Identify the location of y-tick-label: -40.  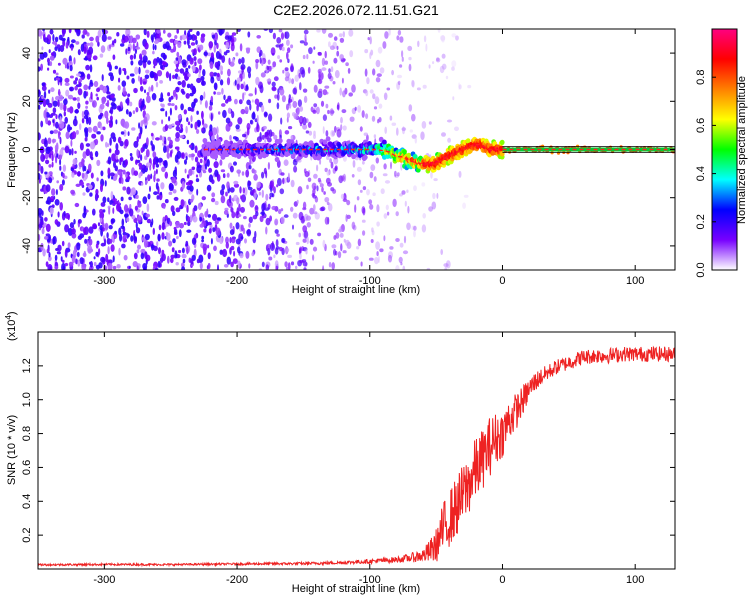
(27, 246).